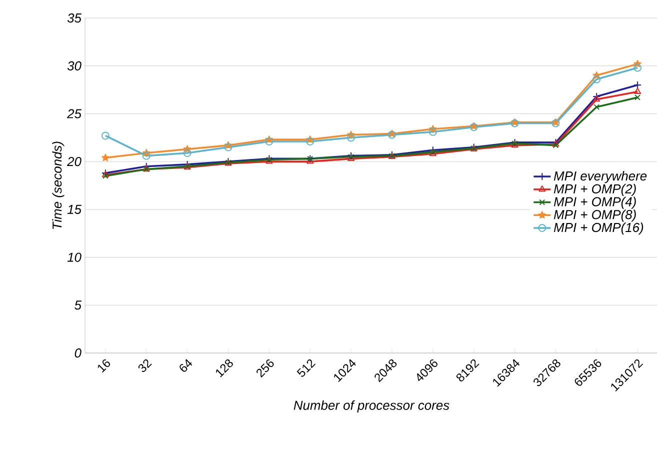 This screenshot has height=452, width=657. I want to click on x-tick-label: 128, so click(224, 368).